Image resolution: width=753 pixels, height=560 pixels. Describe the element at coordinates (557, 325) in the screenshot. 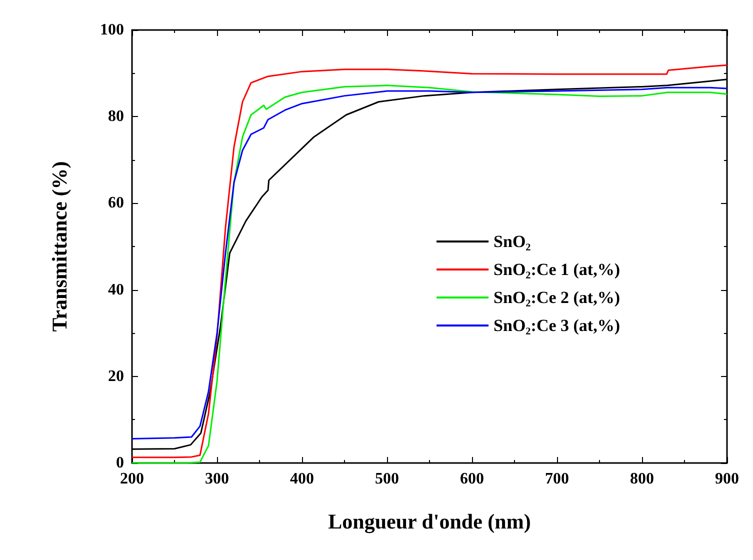

I see `legend-label: SnO₂:Ce 3 (at,%)` at that location.